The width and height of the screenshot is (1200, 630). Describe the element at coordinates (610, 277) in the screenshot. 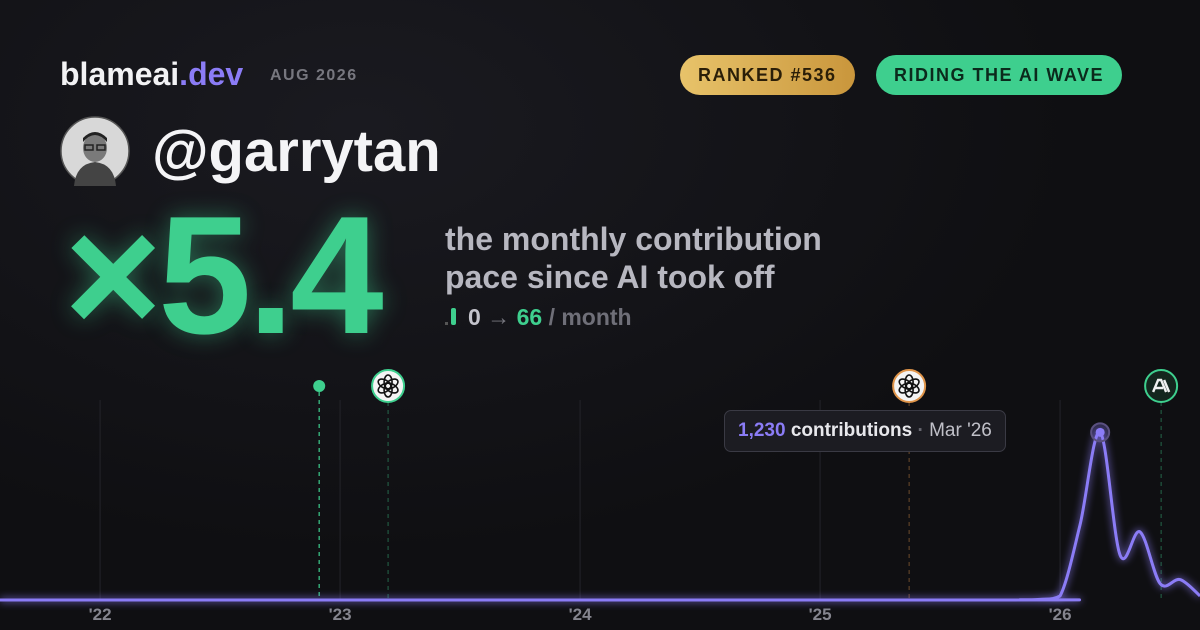

I see `caption-line: pace since AI took off` at that location.